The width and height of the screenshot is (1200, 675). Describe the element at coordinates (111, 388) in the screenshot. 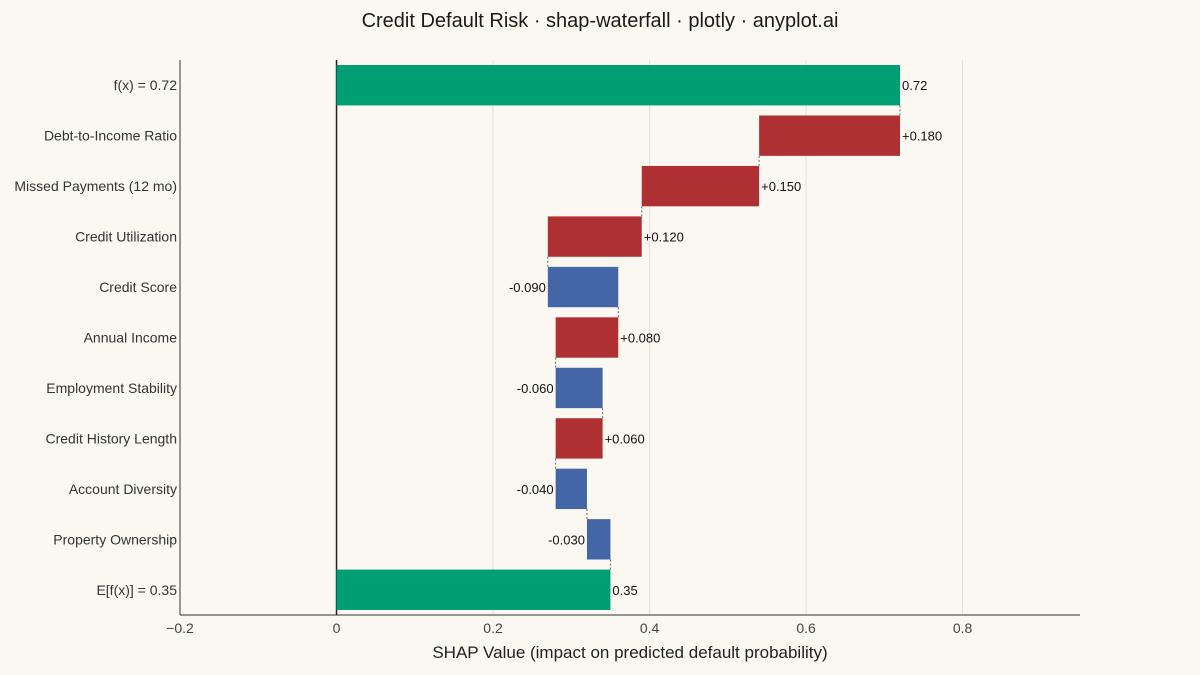

I see `category-label: Employment Stability` at that location.